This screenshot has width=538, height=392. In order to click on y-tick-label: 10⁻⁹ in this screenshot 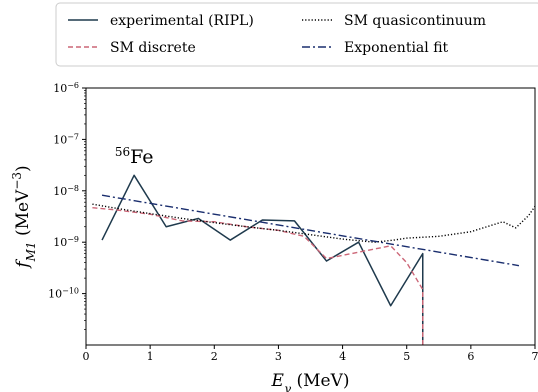, I will do `click(66, 242)`.